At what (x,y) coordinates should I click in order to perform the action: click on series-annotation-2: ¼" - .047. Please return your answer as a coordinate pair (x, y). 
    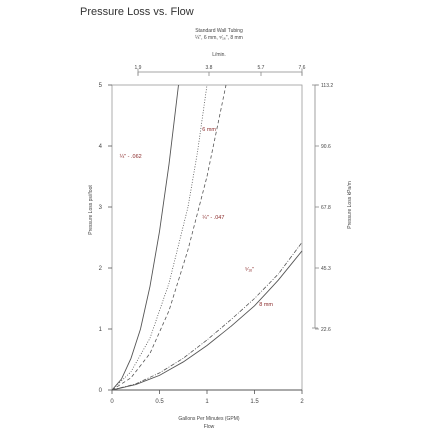
    Looking at the image, I should click on (213, 218).